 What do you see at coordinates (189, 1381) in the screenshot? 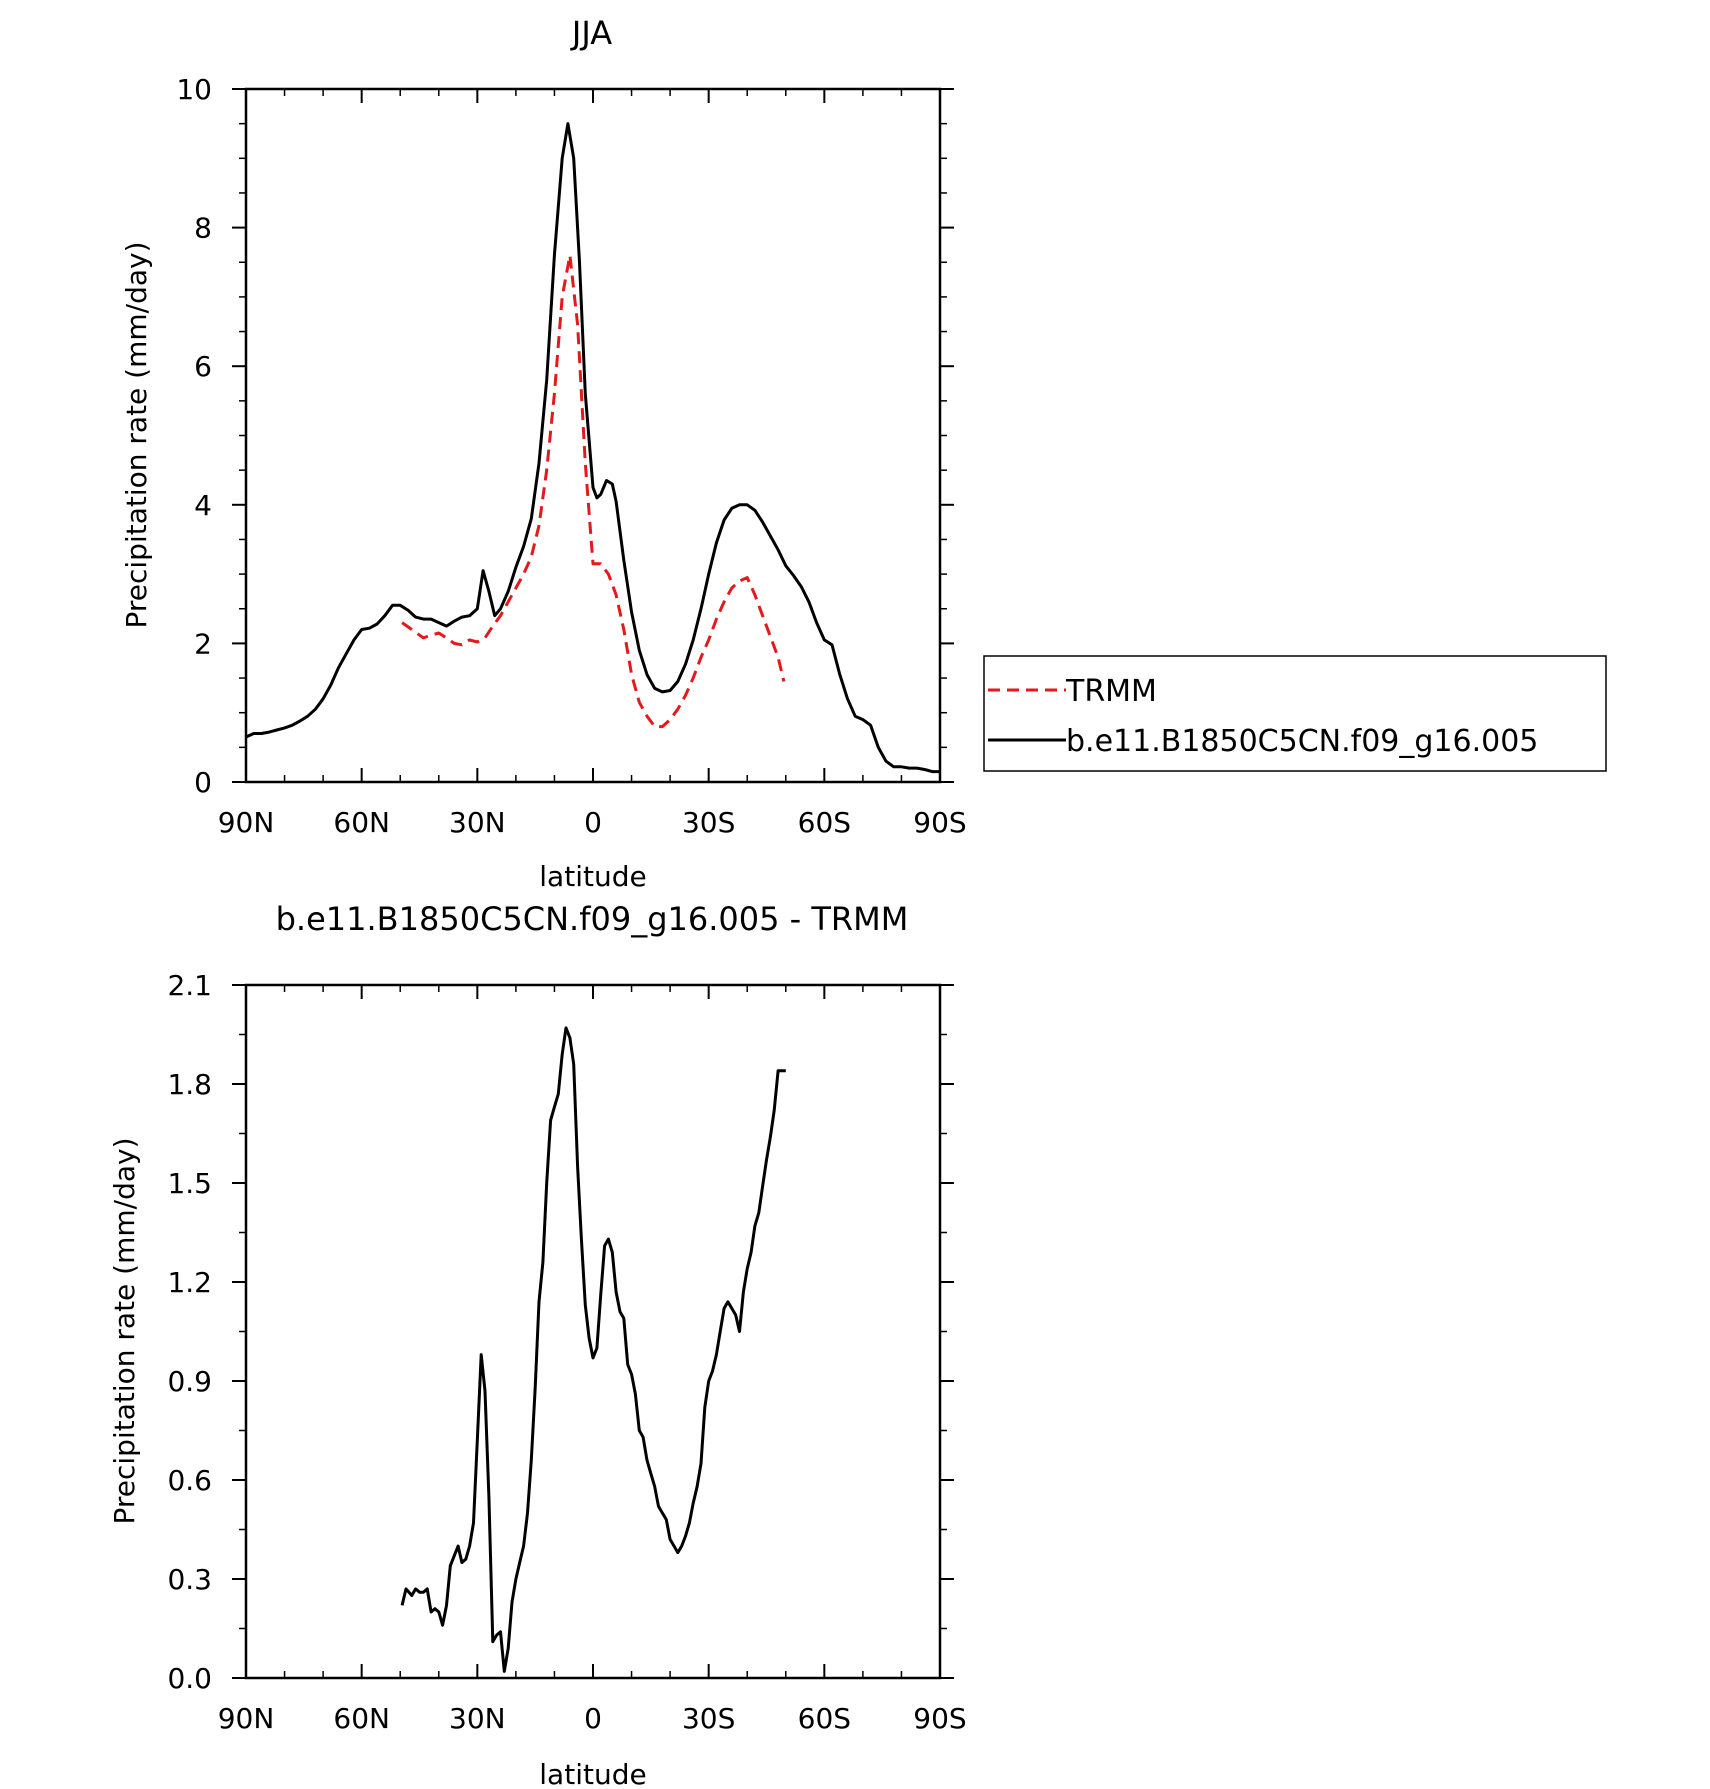
I see `y-tick-label: 0.9` at bounding box center [189, 1381].